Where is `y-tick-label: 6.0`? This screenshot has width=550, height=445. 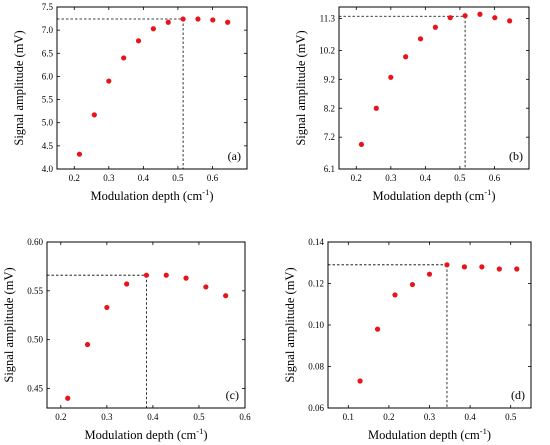 y-tick-label: 6.0 is located at coordinates (48, 76).